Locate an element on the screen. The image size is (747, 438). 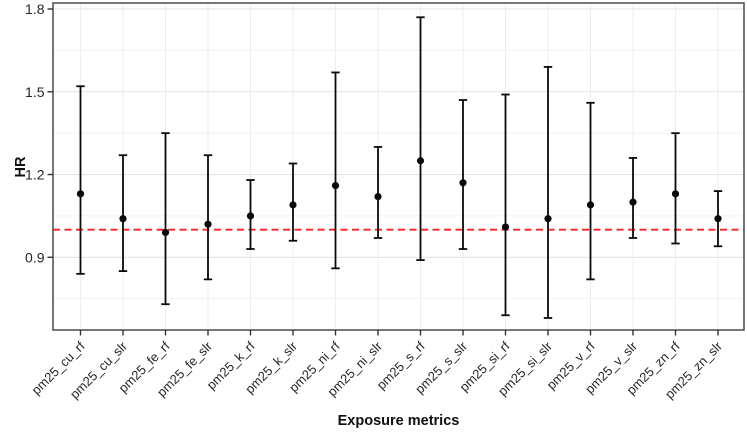
y-tick-label: 1.5 is located at coordinates (35, 92).